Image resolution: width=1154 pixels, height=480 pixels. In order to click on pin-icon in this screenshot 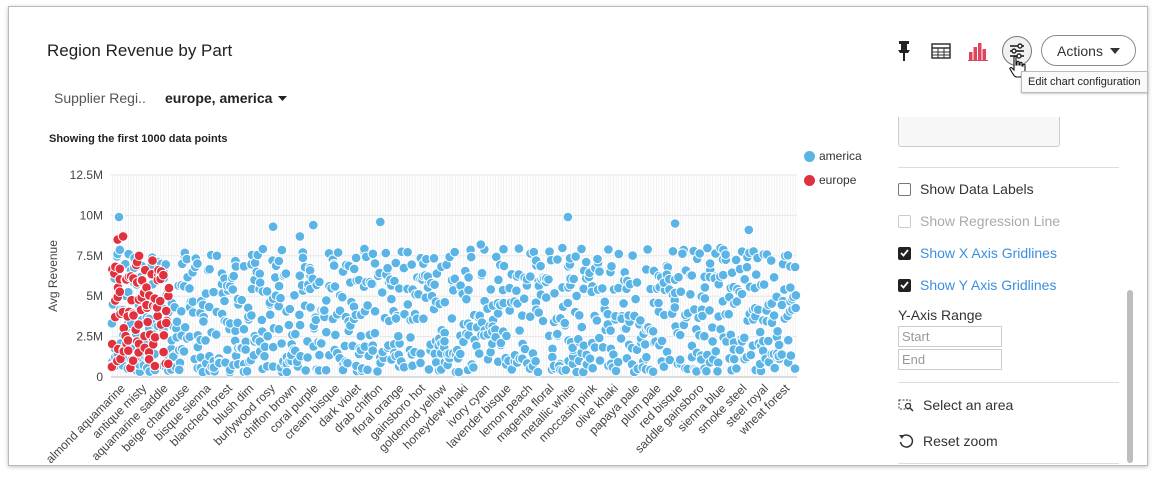, I will do `click(904, 51)`.